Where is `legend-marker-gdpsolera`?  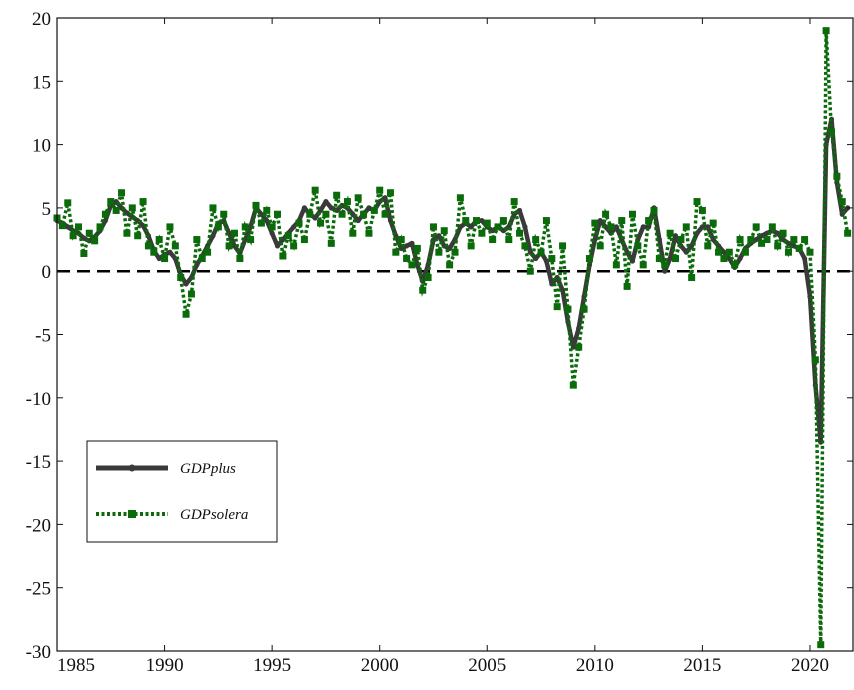
legend-marker-gdpsolera is located at coordinates (132, 514).